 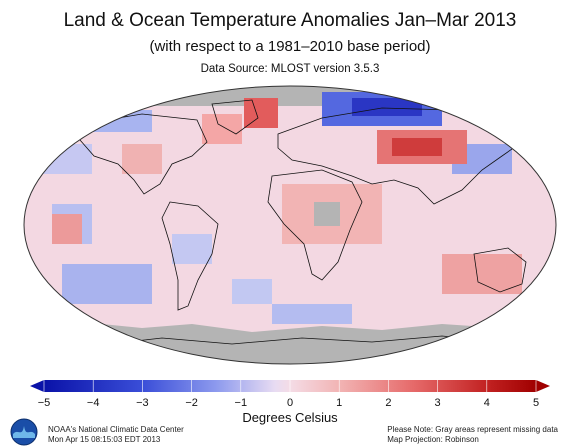 What do you see at coordinates (116, 429) in the screenshot?
I see `agency-name: NOAA's National Climatic Data Center` at bounding box center [116, 429].